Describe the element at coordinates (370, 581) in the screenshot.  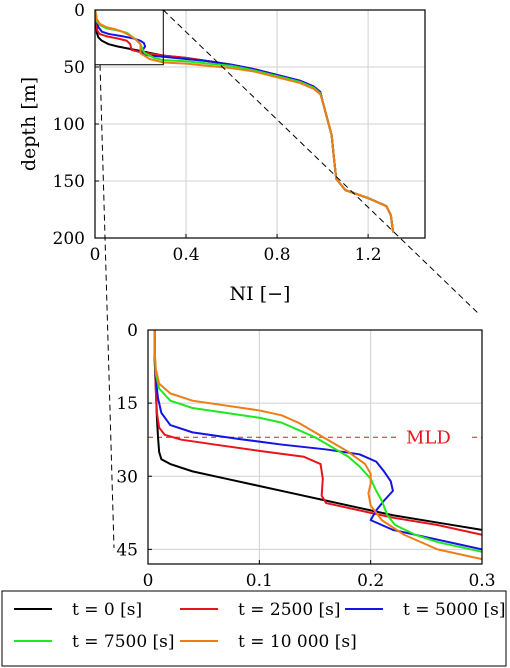
I see `inset-xtick-label: 0.2` at that location.